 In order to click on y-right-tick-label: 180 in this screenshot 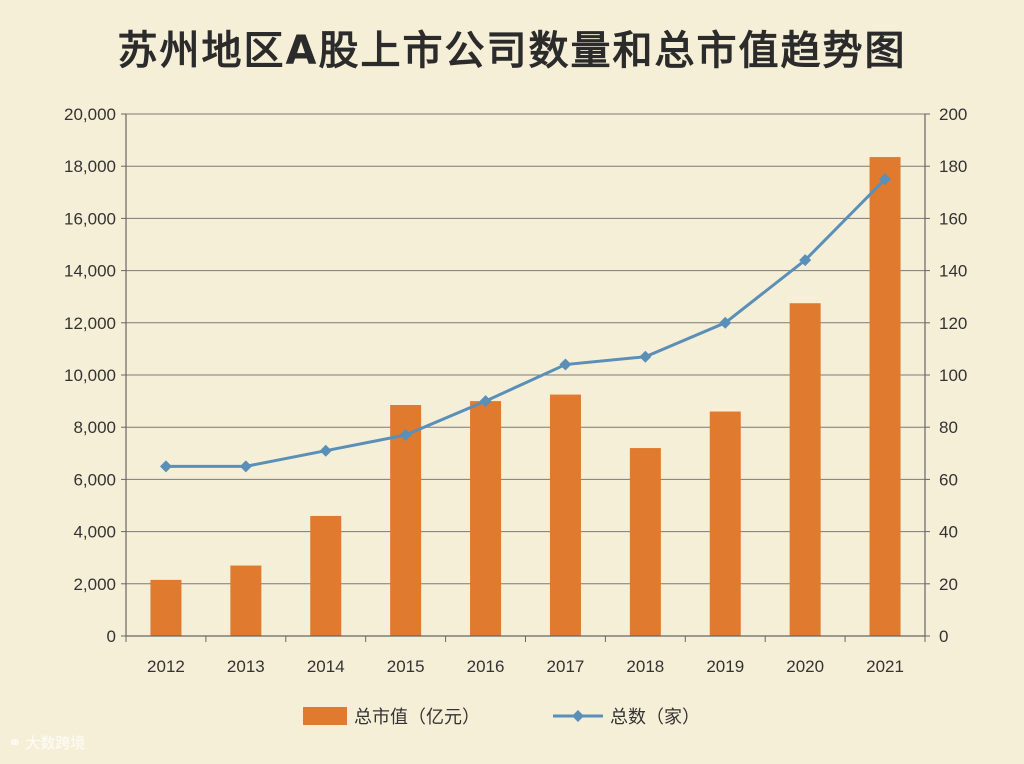, I will do `click(953, 166)`.